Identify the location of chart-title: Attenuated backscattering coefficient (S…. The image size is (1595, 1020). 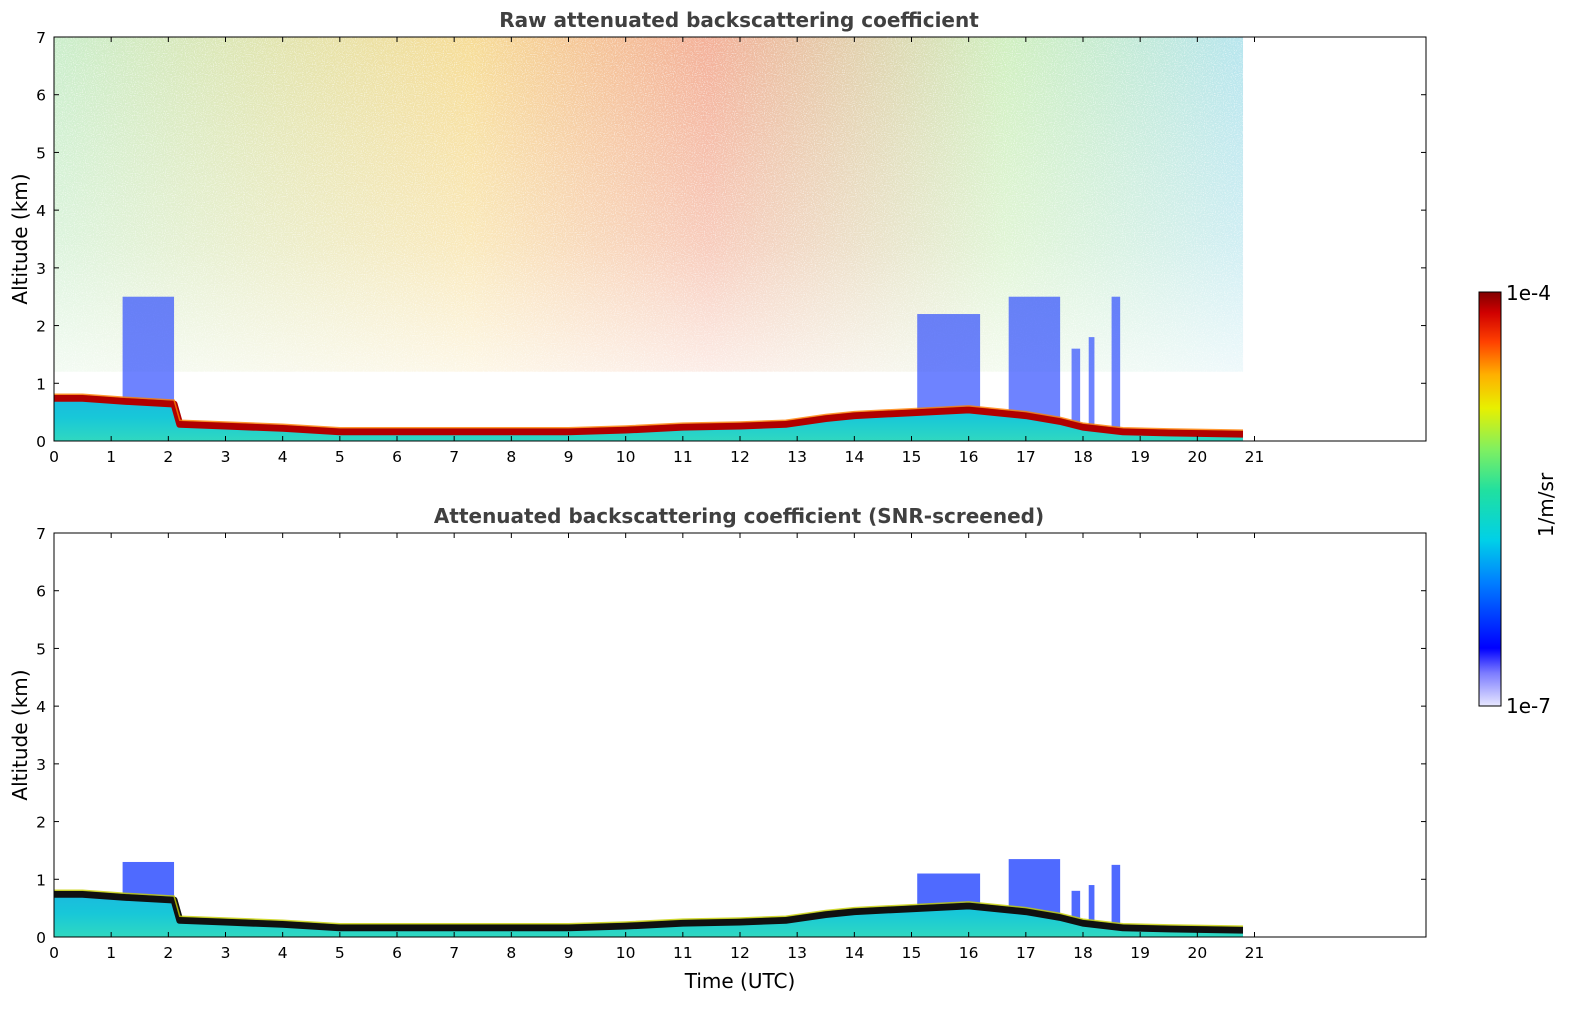
(739, 516).